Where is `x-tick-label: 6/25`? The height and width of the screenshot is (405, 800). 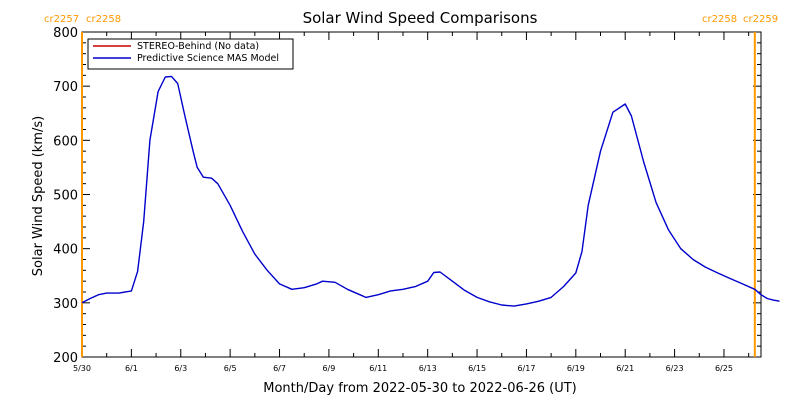 x-tick-label: 6/25 is located at coordinates (724, 368).